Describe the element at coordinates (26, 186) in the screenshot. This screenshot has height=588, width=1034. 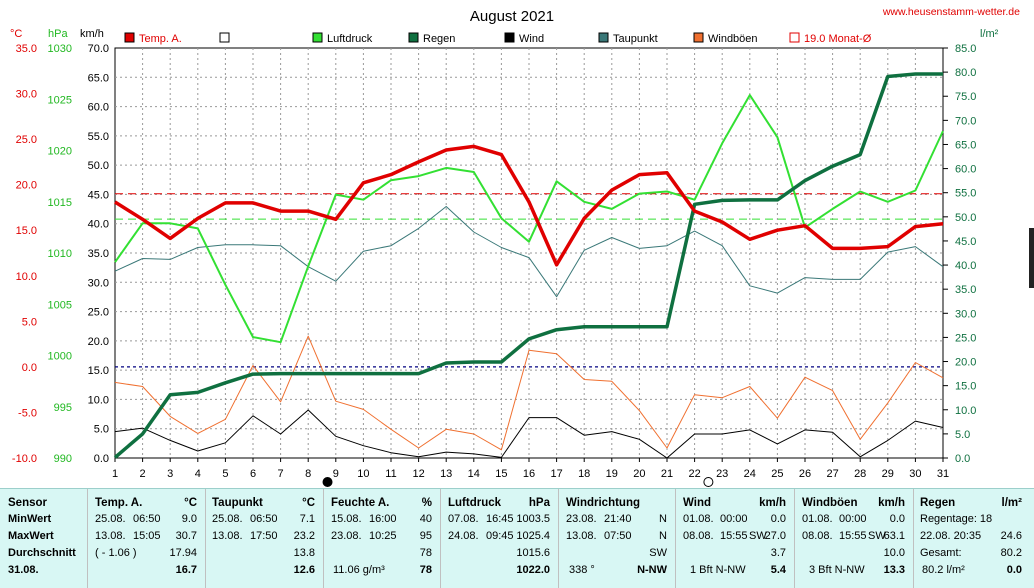
I see `temp-axis-tick: 20.0` at that location.